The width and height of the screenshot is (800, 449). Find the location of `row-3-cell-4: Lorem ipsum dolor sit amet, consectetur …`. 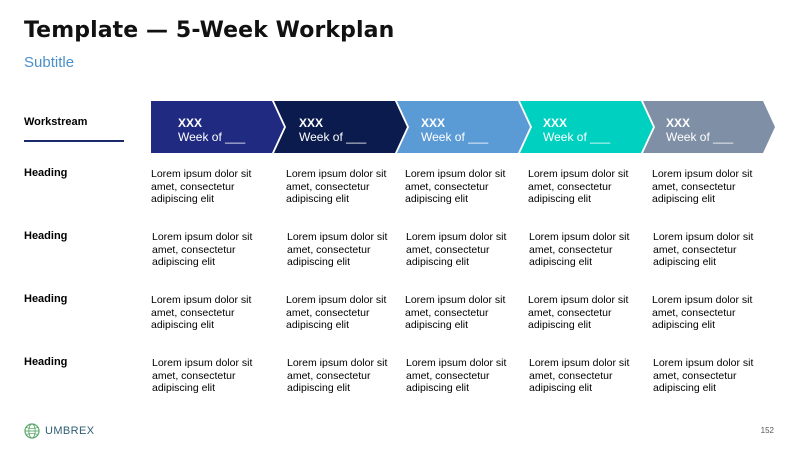

row-3-cell-4: Lorem ipsum dolor sit amet, consectetur … is located at coordinates (578, 312).